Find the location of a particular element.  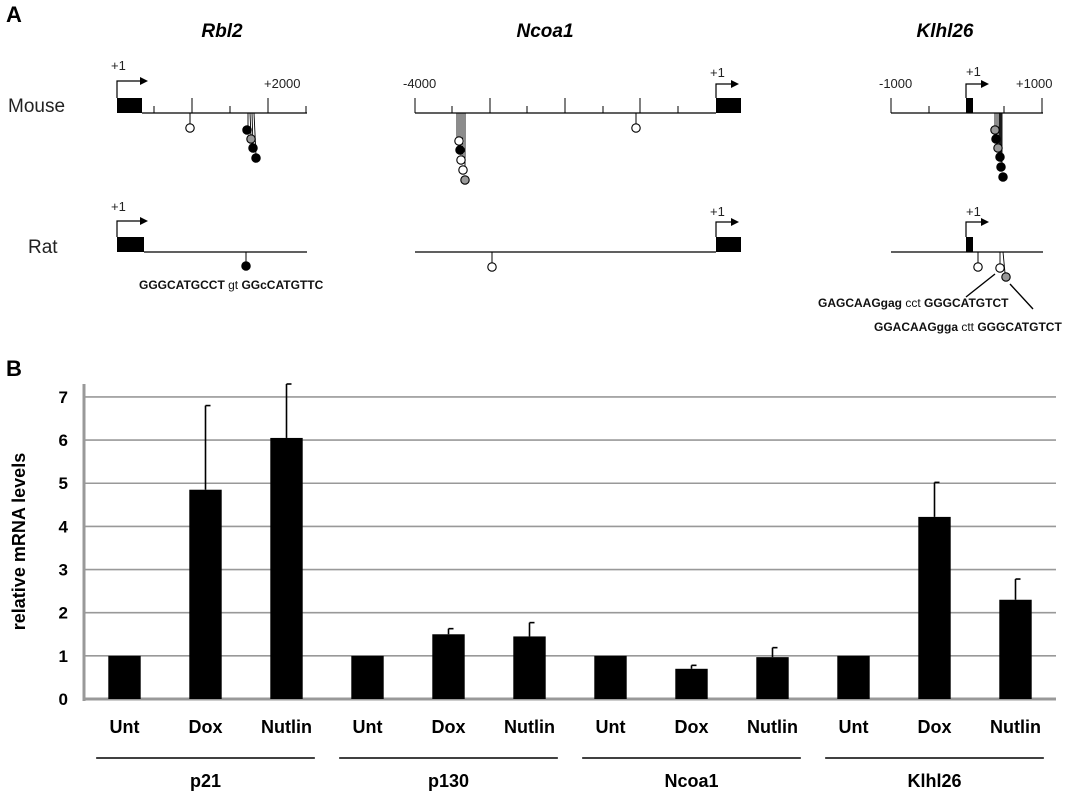

panel-a-letter: A is located at coordinates (14, 14).